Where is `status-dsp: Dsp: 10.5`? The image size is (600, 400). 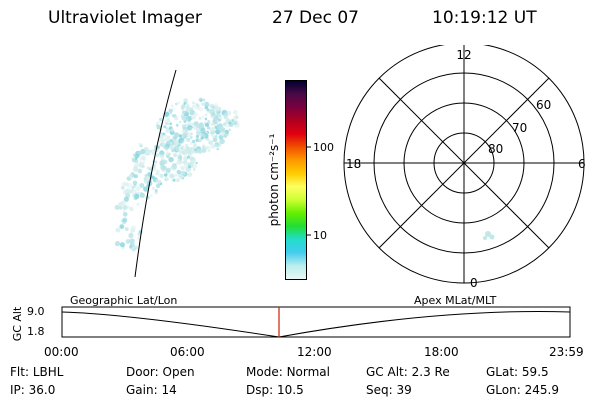 status-dsp: Dsp: 10.5 is located at coordinates (275, 390).